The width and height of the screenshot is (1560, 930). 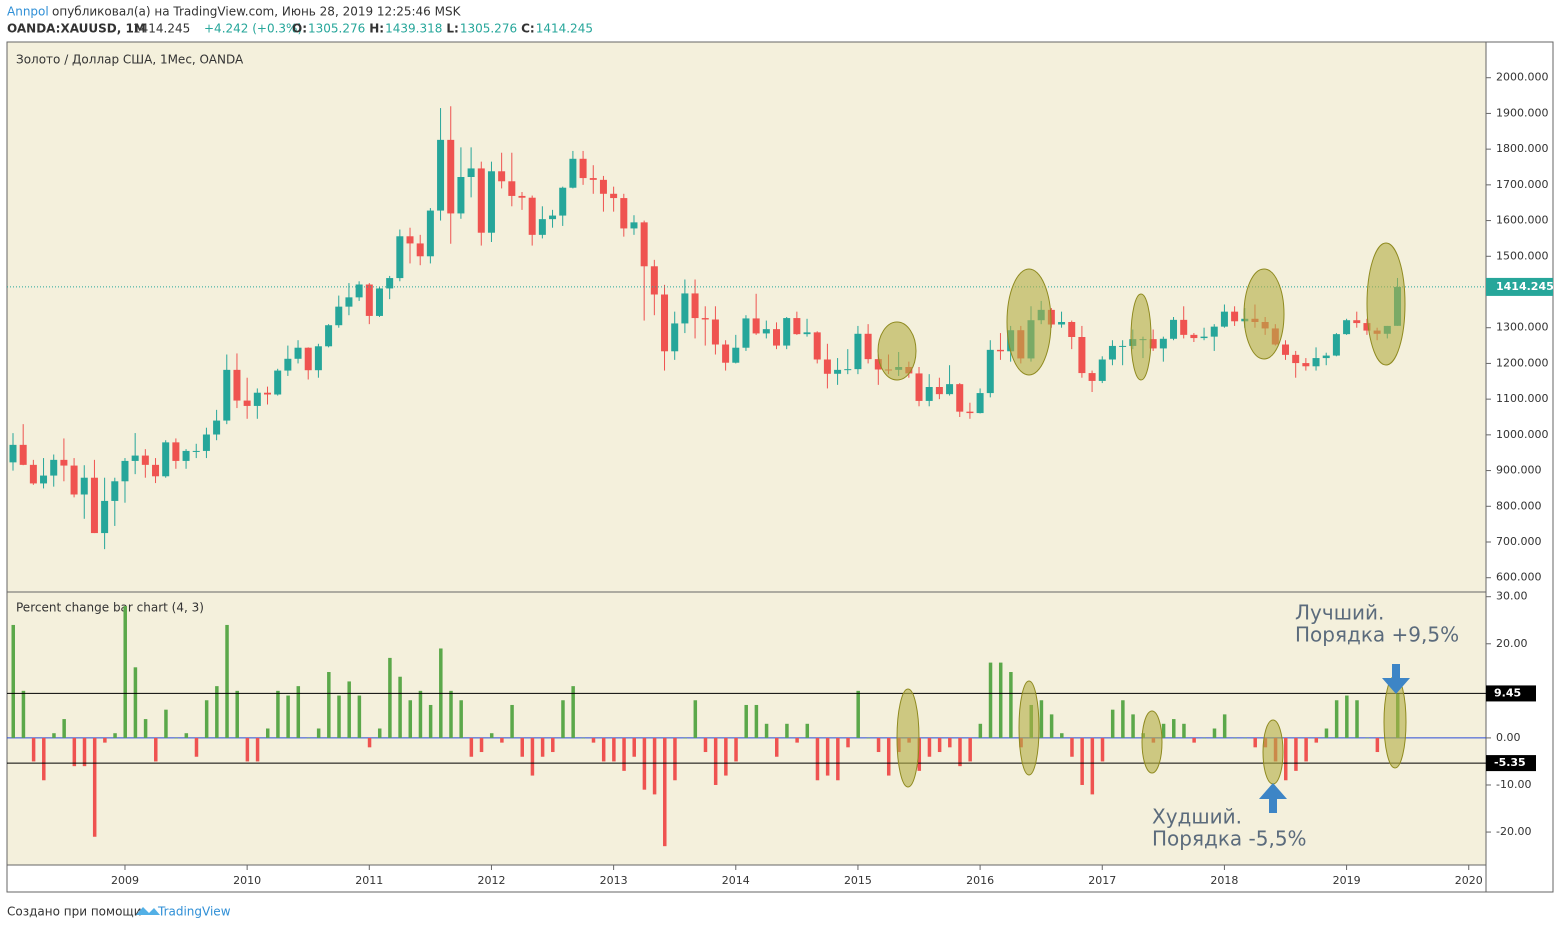 What do you see at coordinates (413, 29) in the screenshot?
I see `ohlc-value: 1439.318` at bounding box center [413, 29].